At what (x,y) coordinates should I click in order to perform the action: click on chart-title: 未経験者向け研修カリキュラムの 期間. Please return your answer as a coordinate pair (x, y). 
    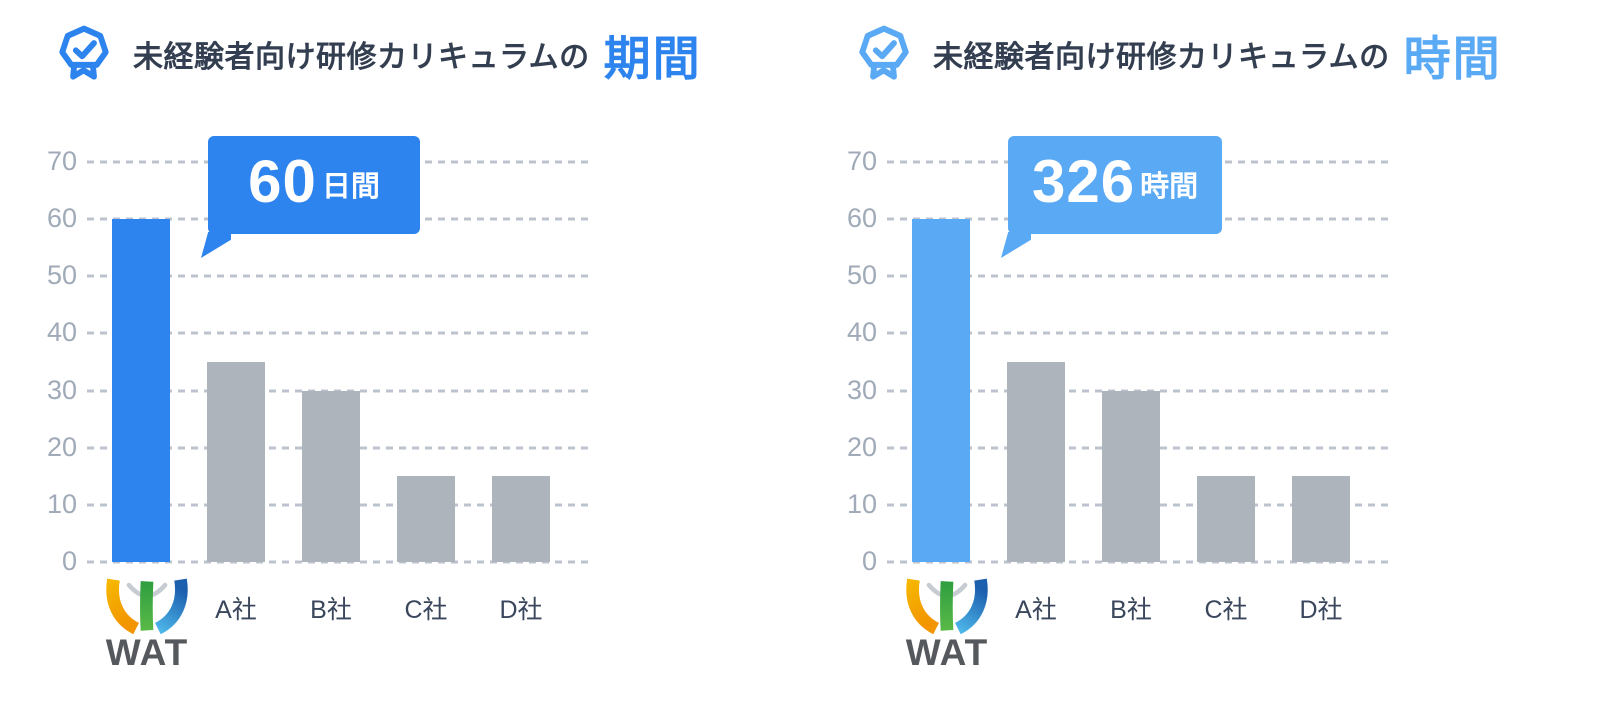
    Looking at the image, I should click on (417, 54).